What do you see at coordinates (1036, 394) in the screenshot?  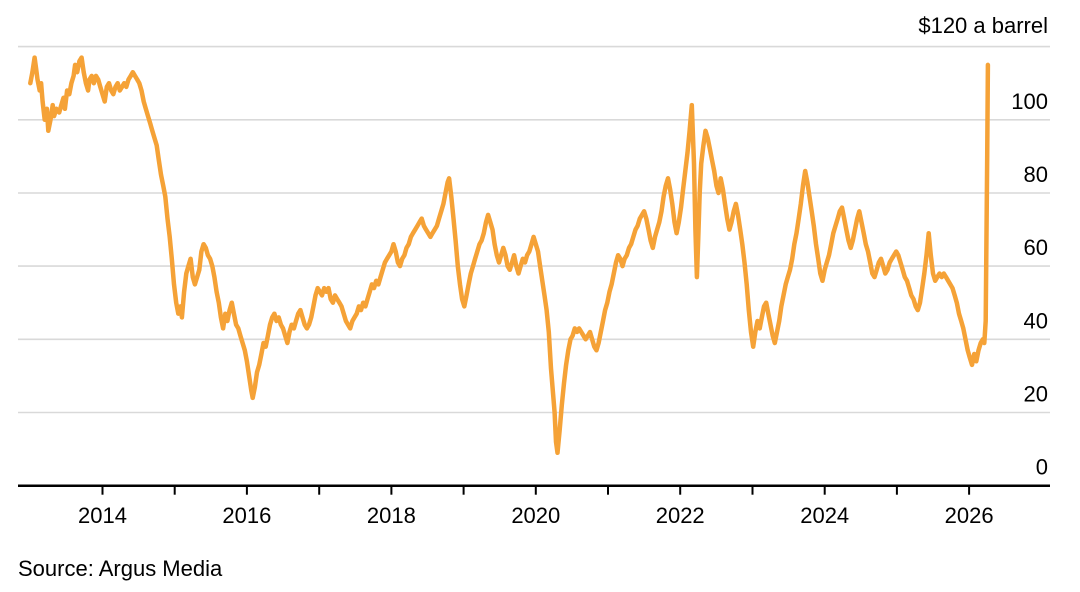 I see `y-tick-label: 20` at bounding box center [1036, 394].